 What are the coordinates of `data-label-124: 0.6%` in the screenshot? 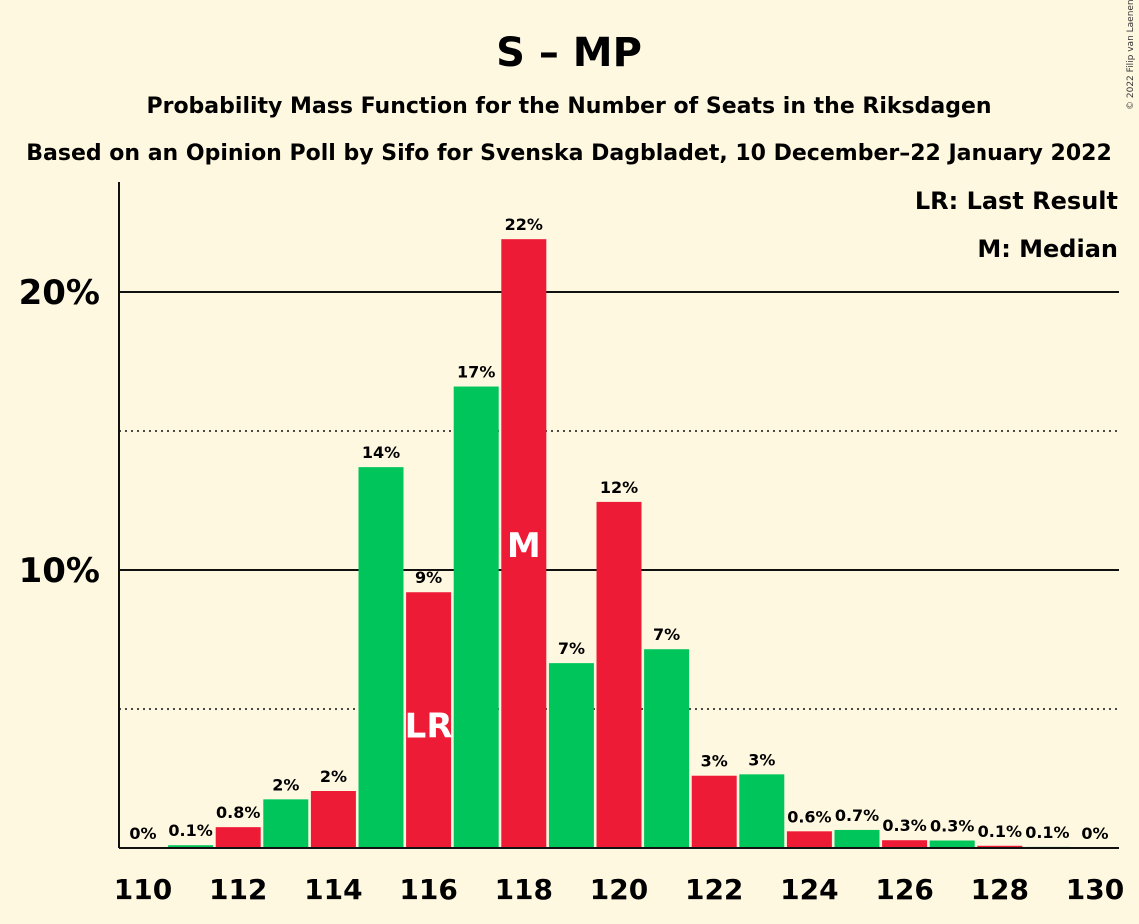 It's located at (809, 816).